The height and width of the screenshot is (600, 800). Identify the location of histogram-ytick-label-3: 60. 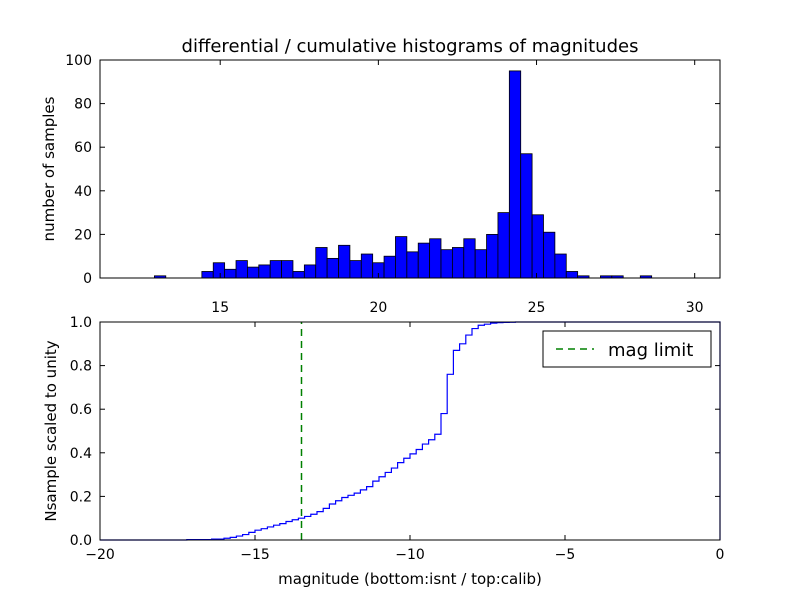
(83, 148).